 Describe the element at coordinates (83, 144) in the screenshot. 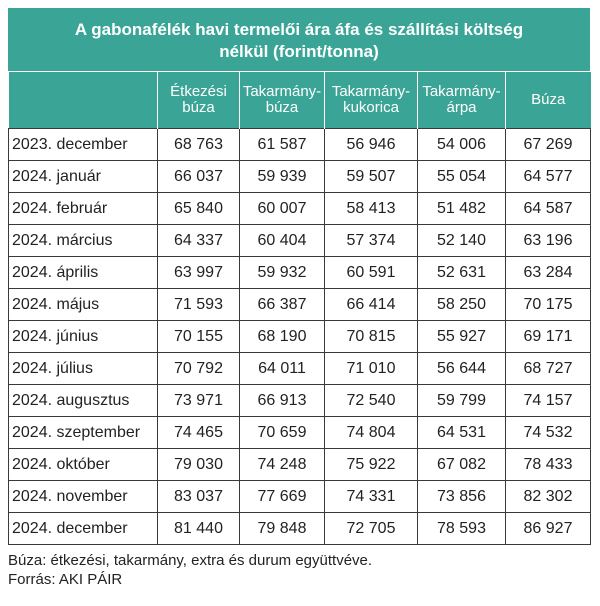

I see `row-label-month: 2023. december` at that location.